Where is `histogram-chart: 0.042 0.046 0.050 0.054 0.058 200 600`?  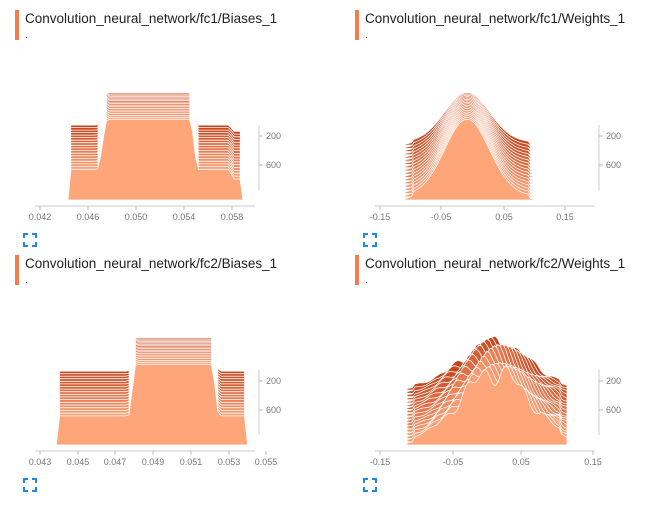 histogram-chart: 0.042 0.046 0.050 0.054 0.058 200 600 is located at coordinates (155, 157).